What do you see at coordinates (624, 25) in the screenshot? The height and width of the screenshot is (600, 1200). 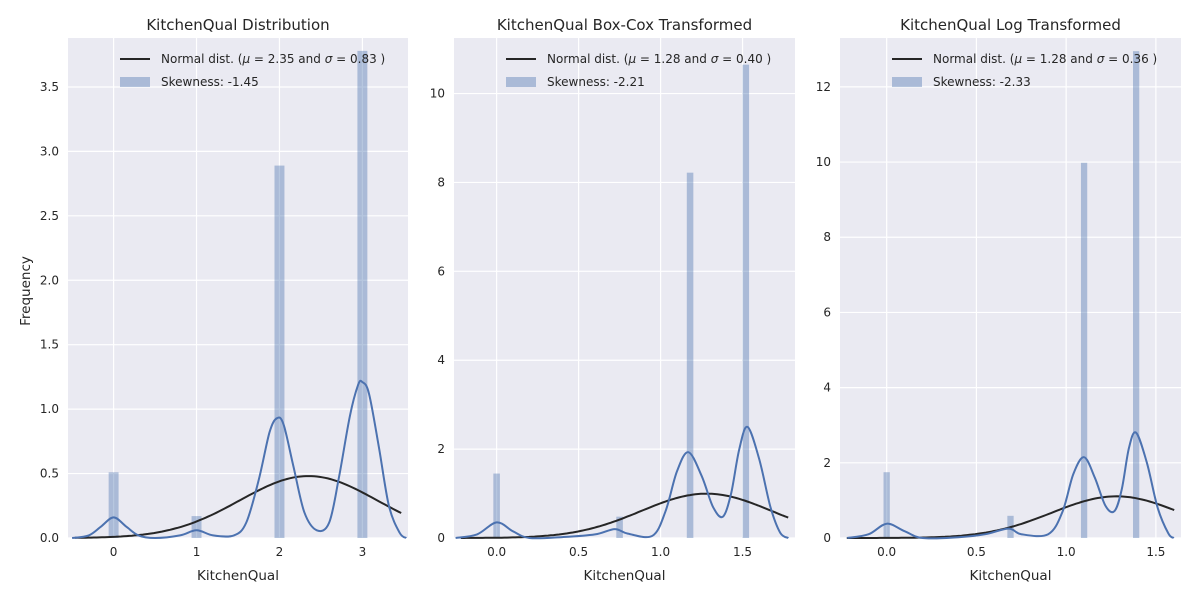 I see `chart-title: KitchenQual Box-Cox Transformed` at bounding box center [624, 25].